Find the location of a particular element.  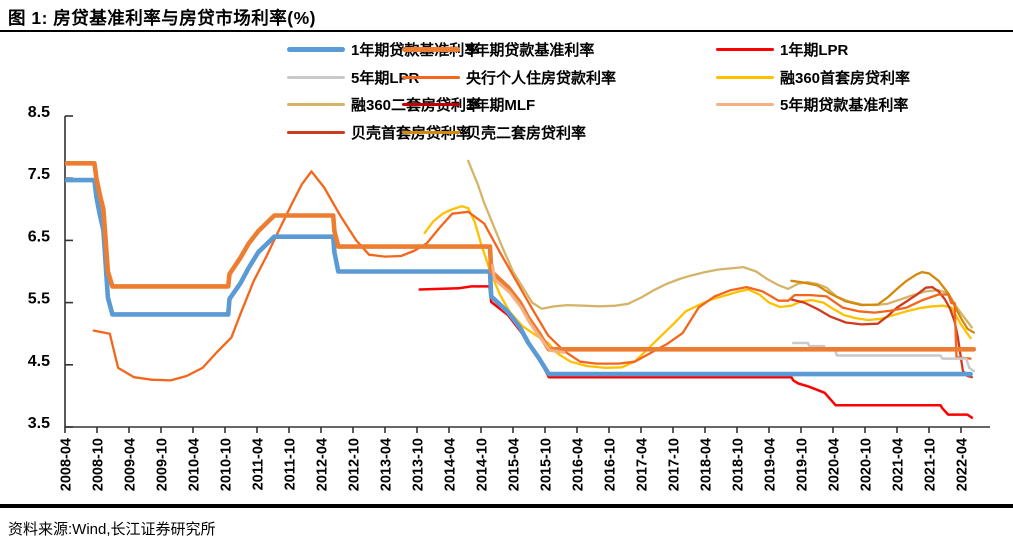

x-tick-label: 2015-04 is located at coordinates (515, 464).